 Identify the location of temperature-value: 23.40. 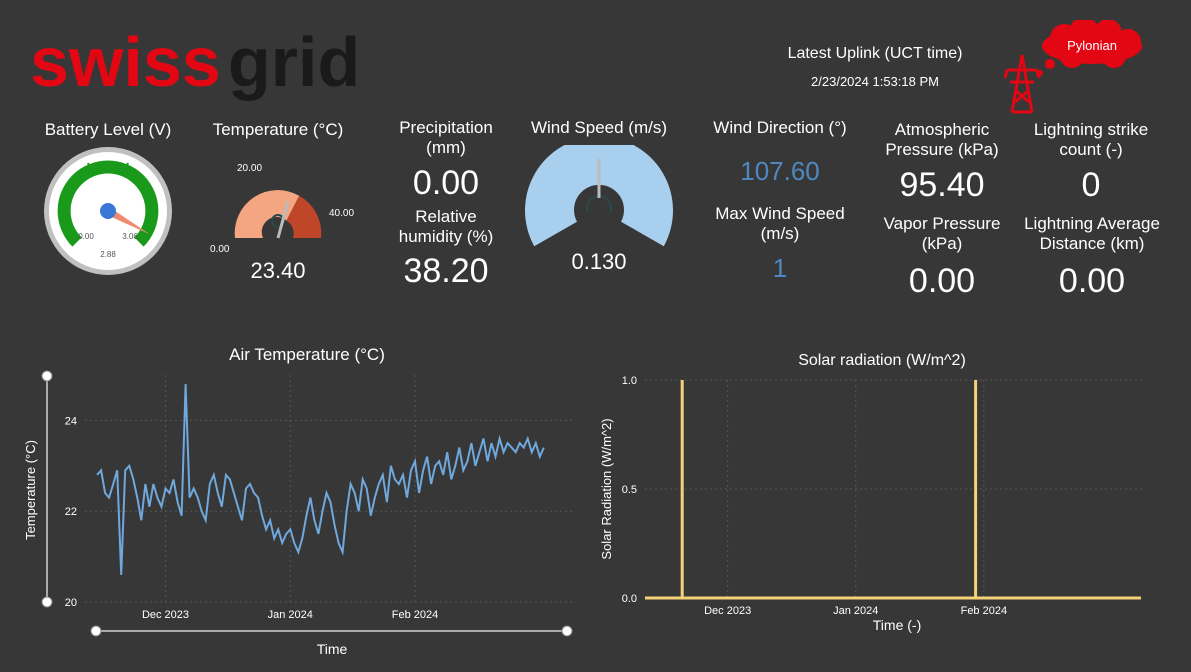
(278, 270).